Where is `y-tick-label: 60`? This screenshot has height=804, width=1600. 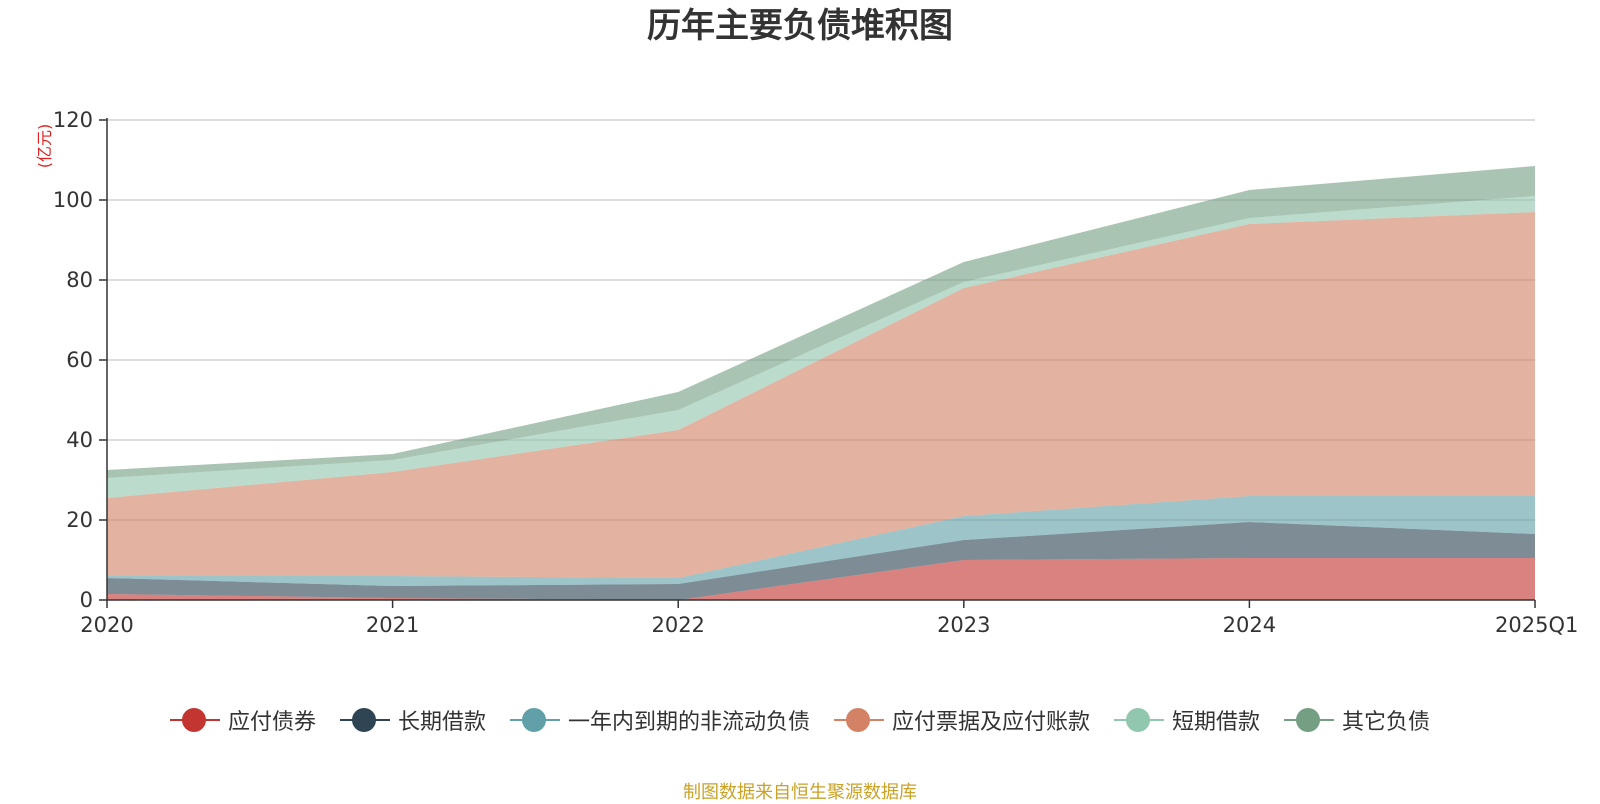
y-tick-label: 60 is located at coordinates (79, 360).